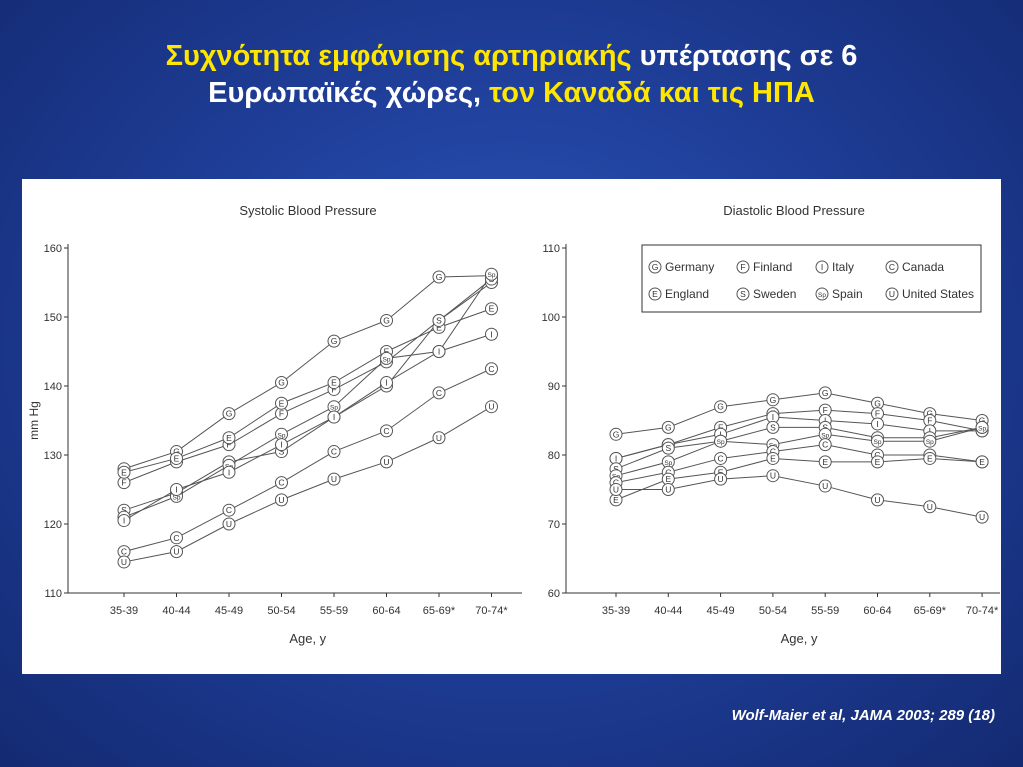 The width and height of the screenshot is (1023, 767). I want to click on marker-letter: S, so click(124, 510).